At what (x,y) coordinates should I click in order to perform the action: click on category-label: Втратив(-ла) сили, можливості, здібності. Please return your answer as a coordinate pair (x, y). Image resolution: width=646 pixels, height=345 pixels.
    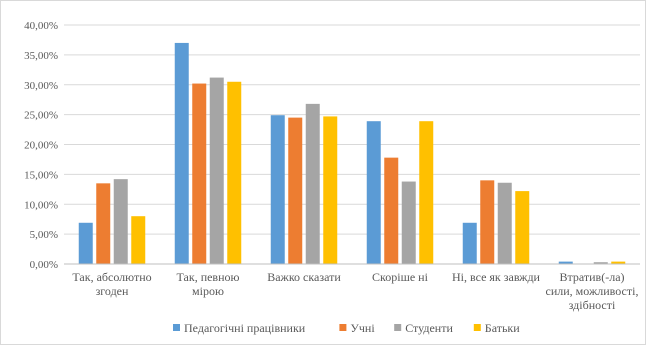
    Looking at the image, I should click on (592, 291).